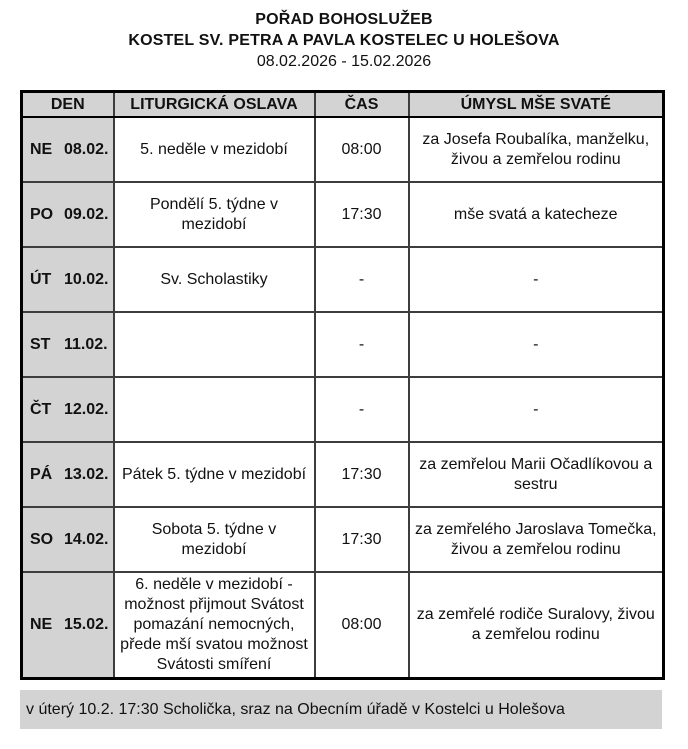 The image size is (688, 749). Describe the element at coordinates (344, 61) in the screenshot. I see `date-range: 08.02.2026 - 15.02.2026` at that location.